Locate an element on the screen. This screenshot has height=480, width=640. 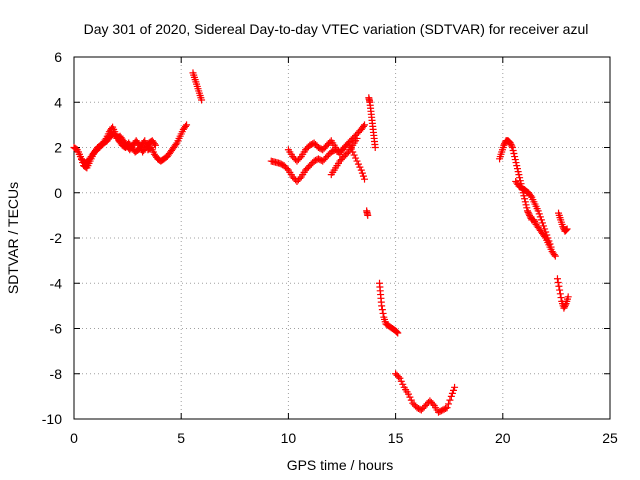
y-tick-label: 0 is located at coordinates (58, 193).